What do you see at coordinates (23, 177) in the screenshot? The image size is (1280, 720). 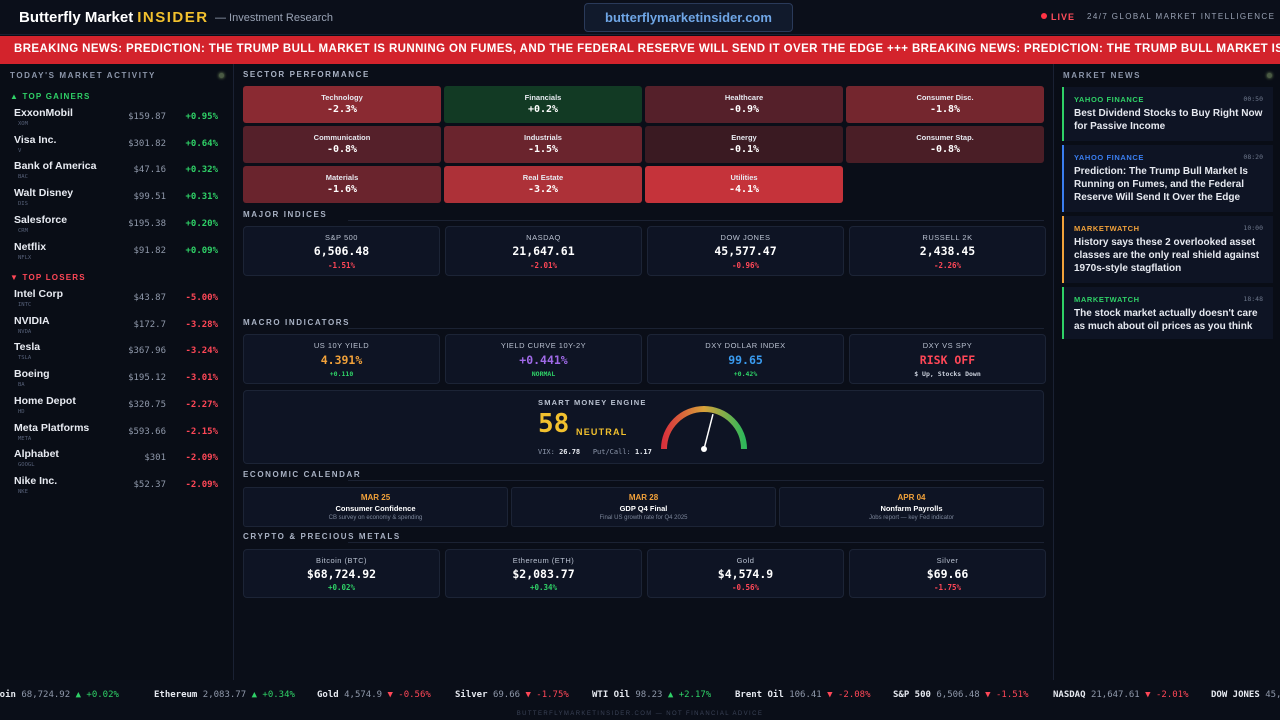 I see `stock-ticker: BAC` at bounding box center [23, 177].